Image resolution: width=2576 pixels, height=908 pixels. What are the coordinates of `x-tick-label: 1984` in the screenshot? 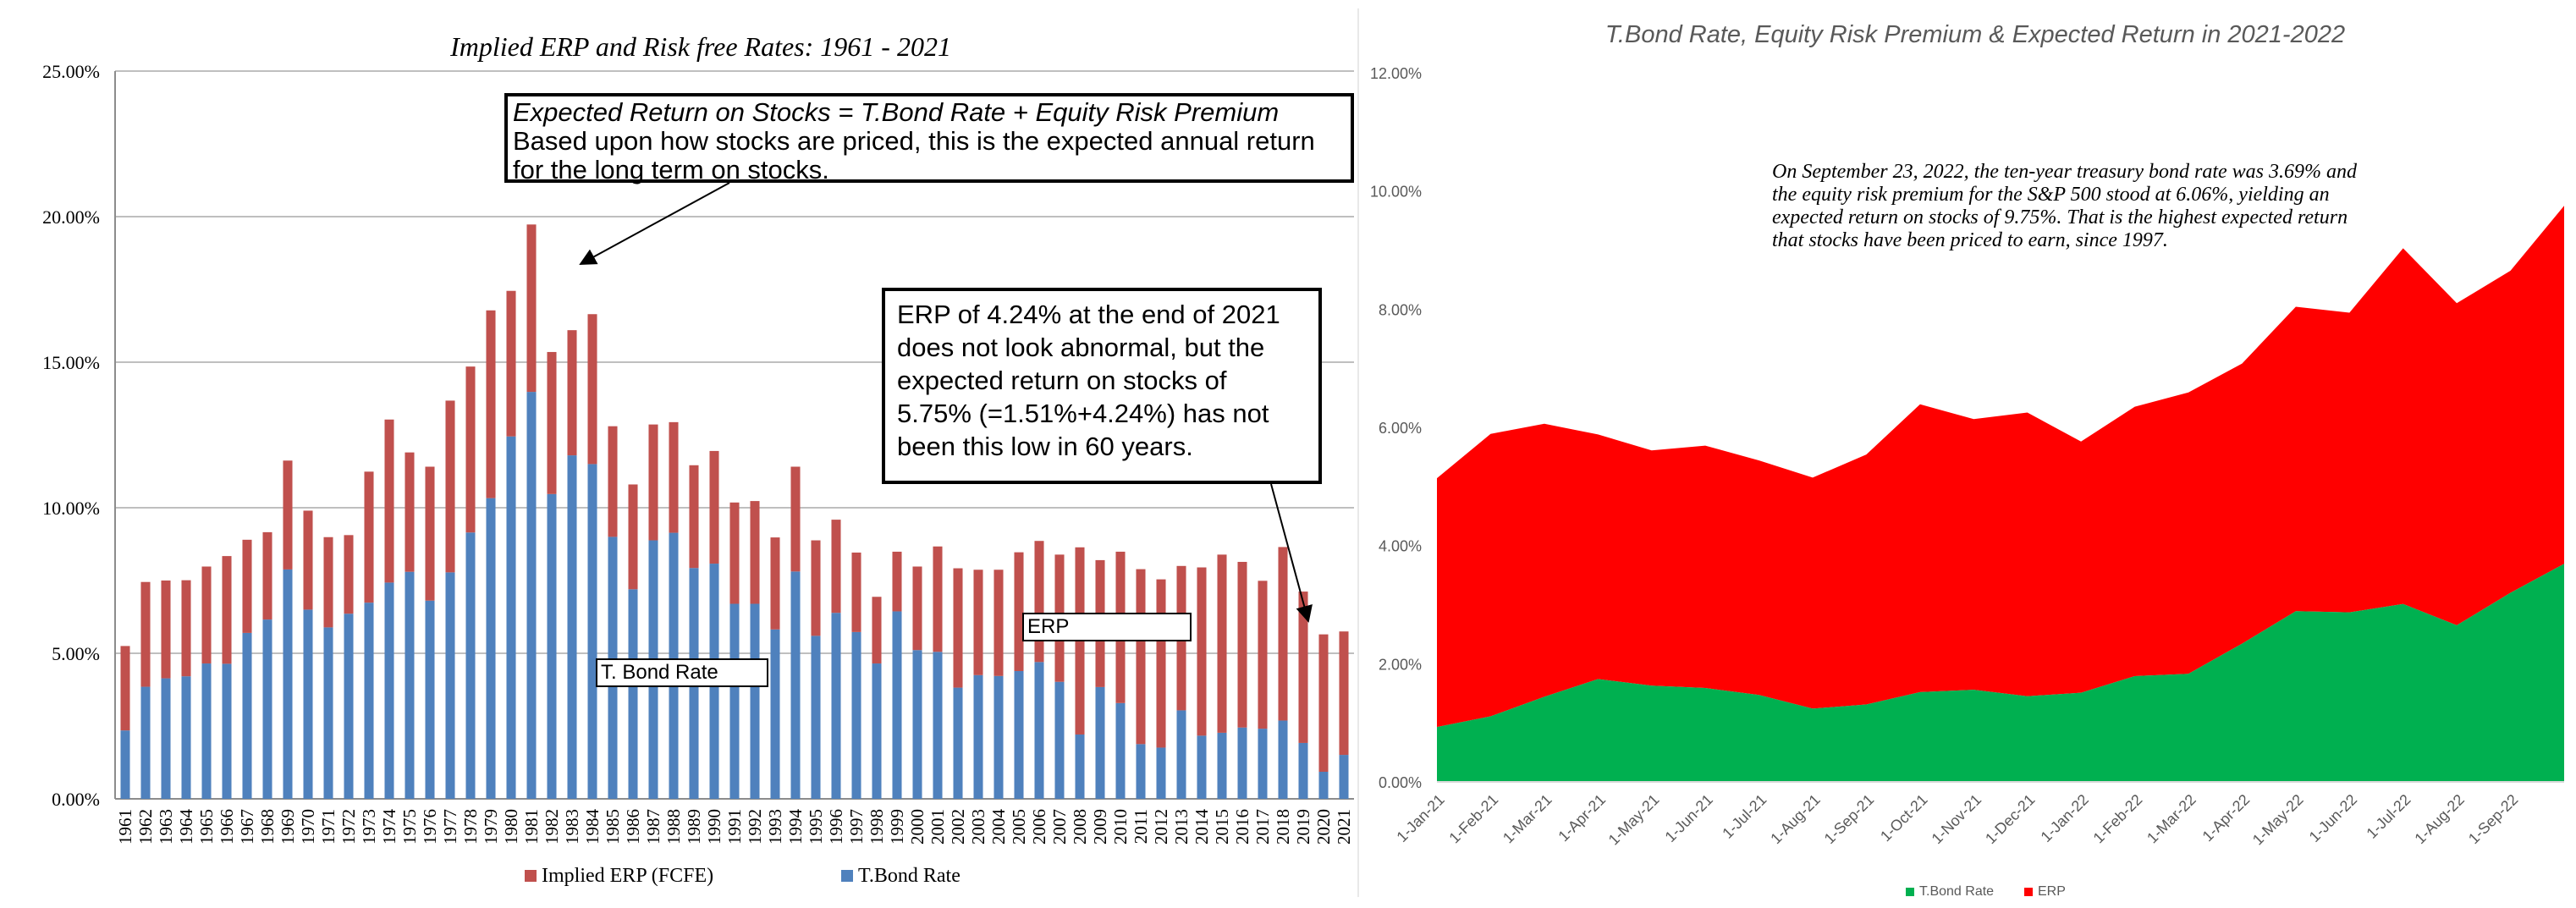 It's located at (592, 827).